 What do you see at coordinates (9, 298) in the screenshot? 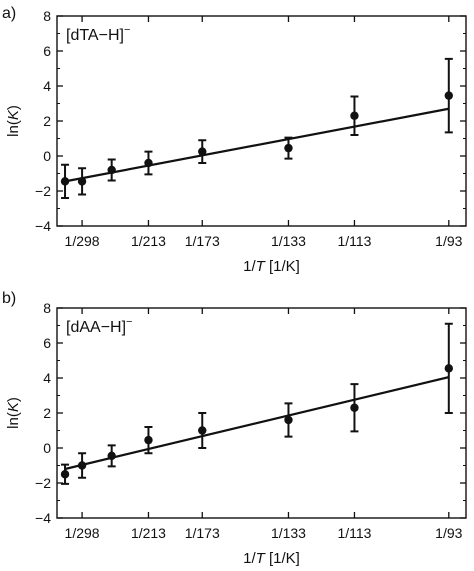
I see `panel-label: b)` at bounding box center [9, 298].